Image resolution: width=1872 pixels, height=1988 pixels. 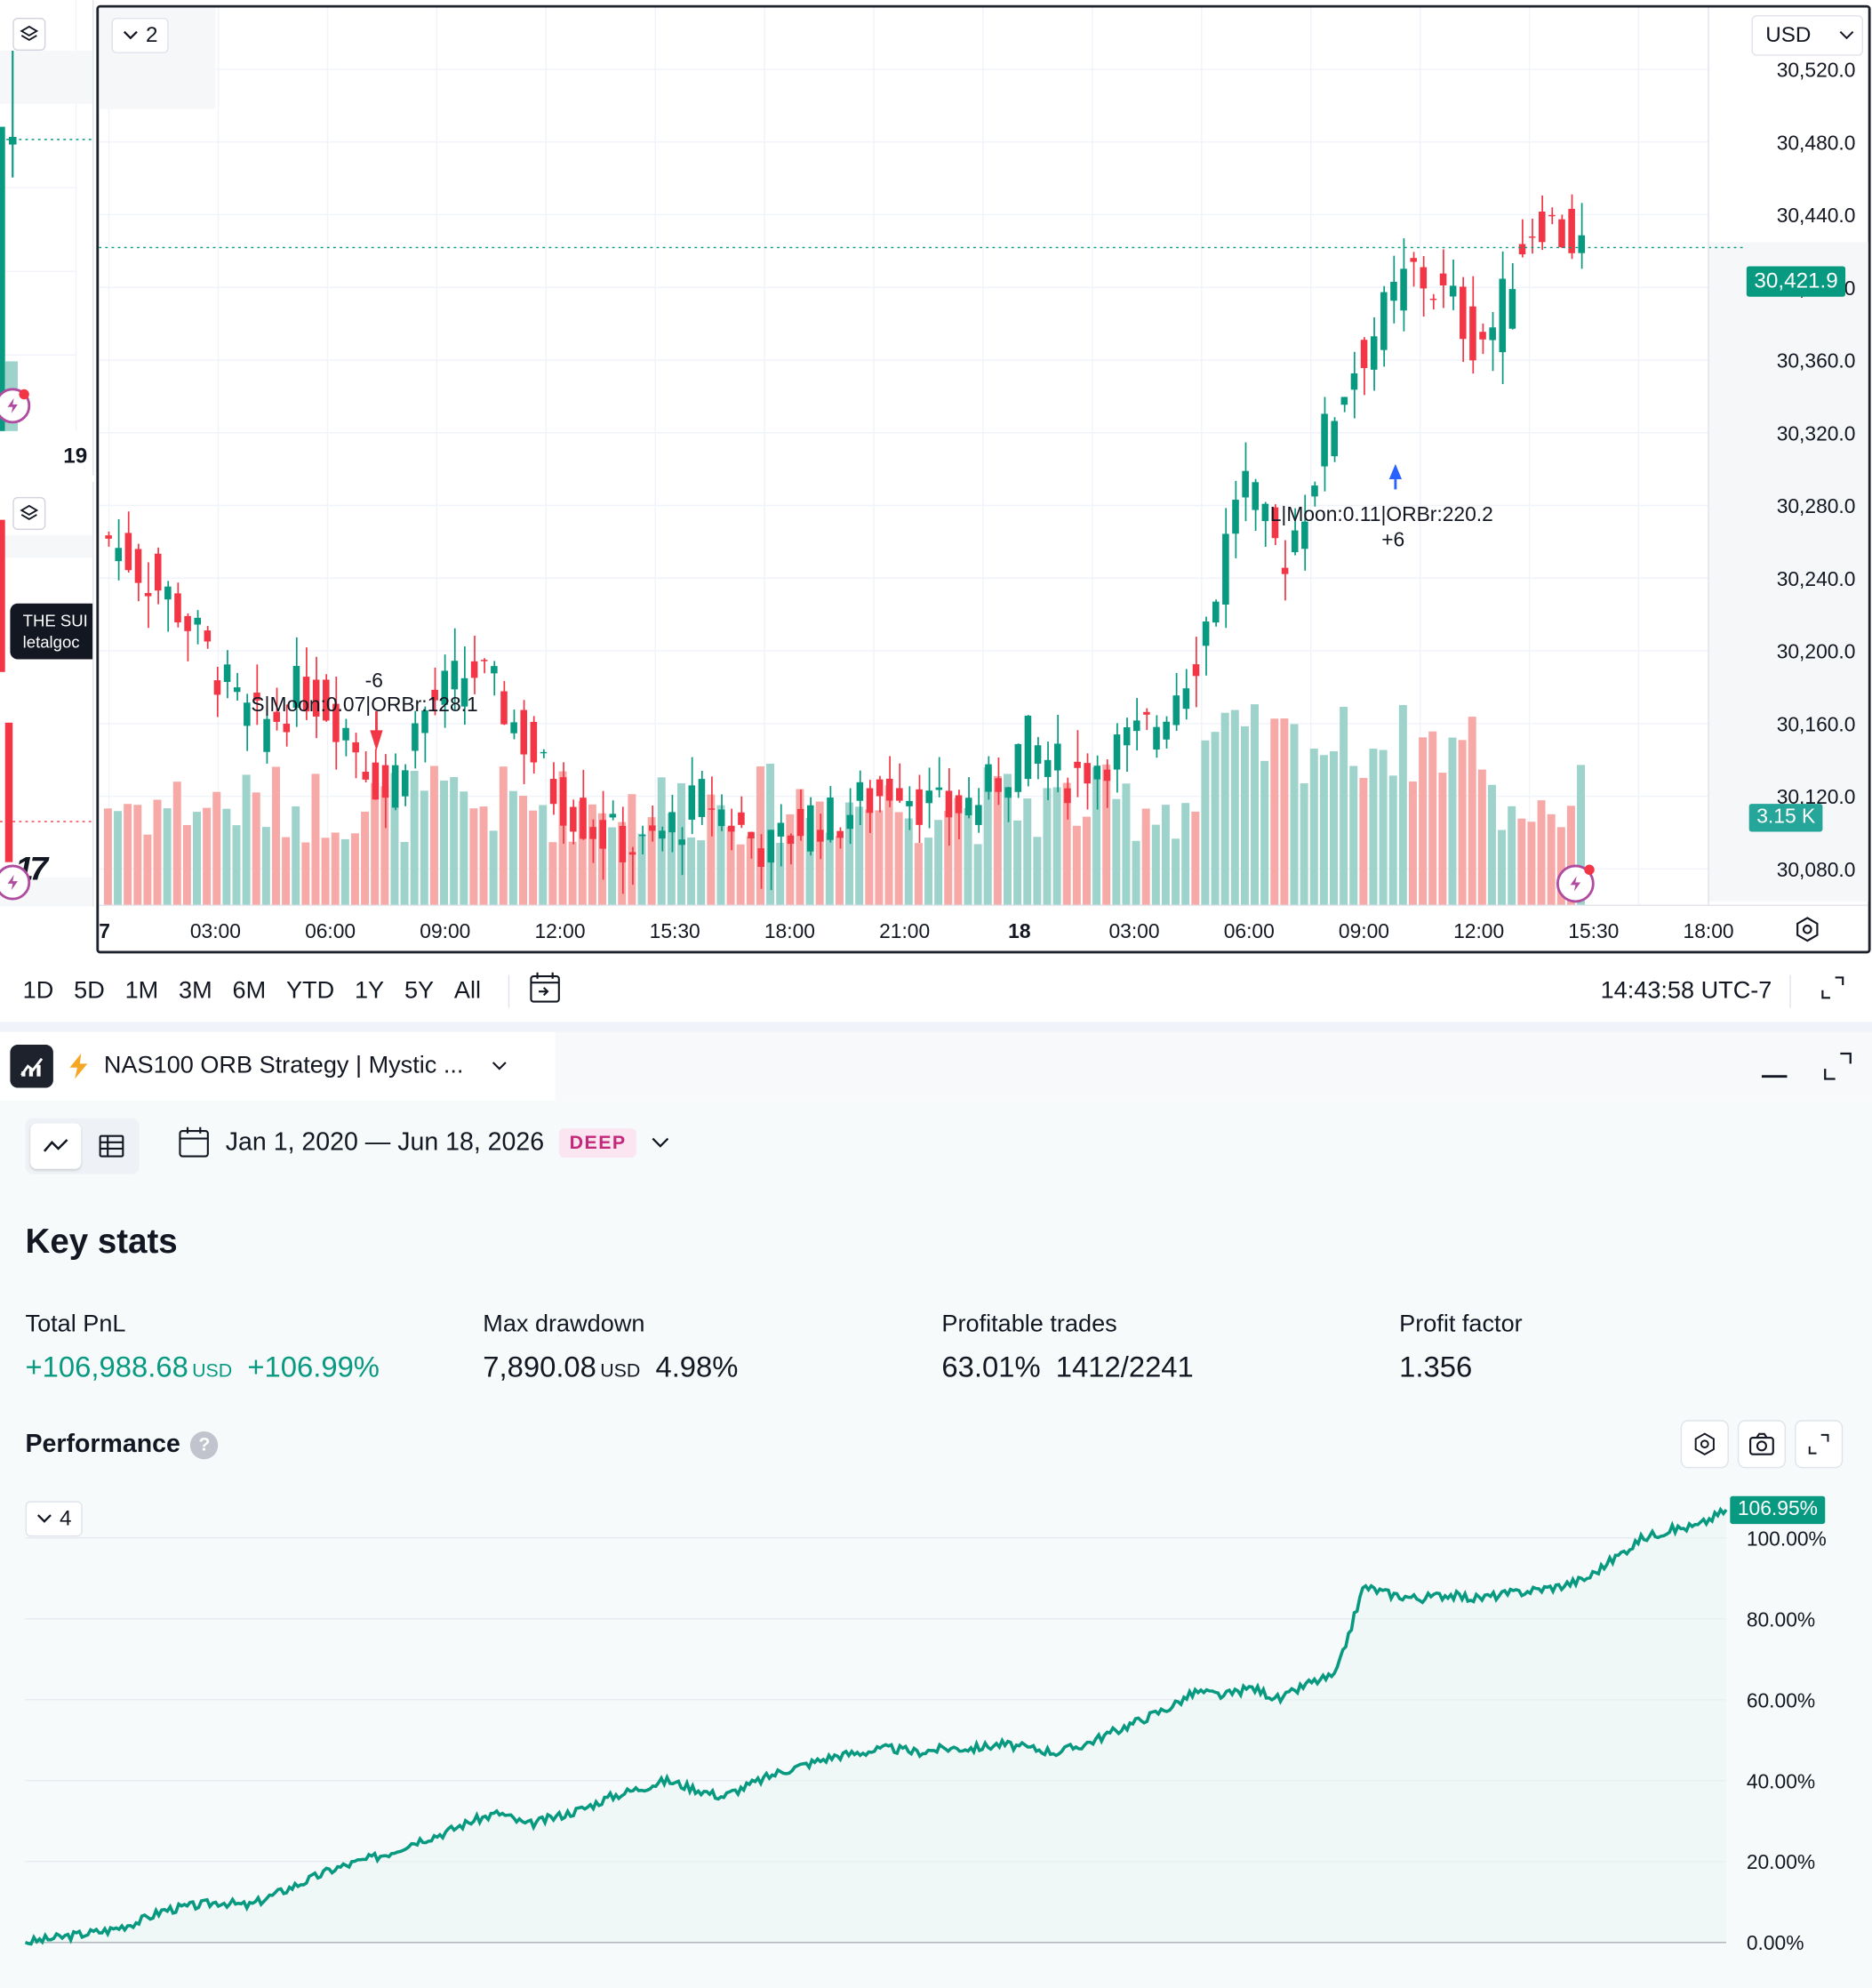 What do you see at coordinates (38, 991) in the screenshot?
I see `tf-1d: 1D` at bounding box center [38, 991].